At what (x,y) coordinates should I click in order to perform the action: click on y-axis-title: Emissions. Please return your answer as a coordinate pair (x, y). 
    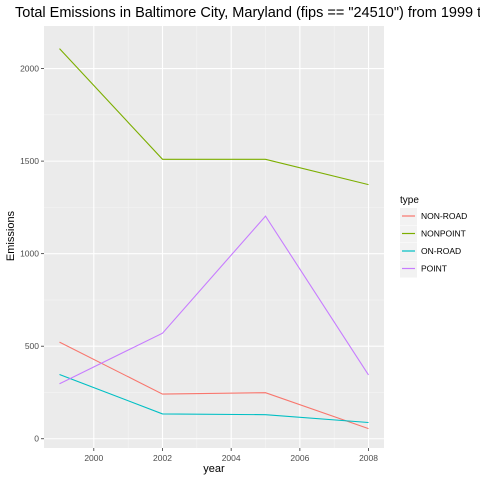
    Looking at the image, I should click on (11, 235).